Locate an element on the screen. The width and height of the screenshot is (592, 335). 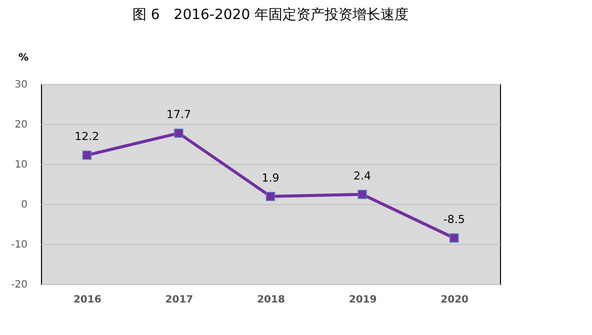
x-tick-label: 2019 is located at coordinates (362, 300).